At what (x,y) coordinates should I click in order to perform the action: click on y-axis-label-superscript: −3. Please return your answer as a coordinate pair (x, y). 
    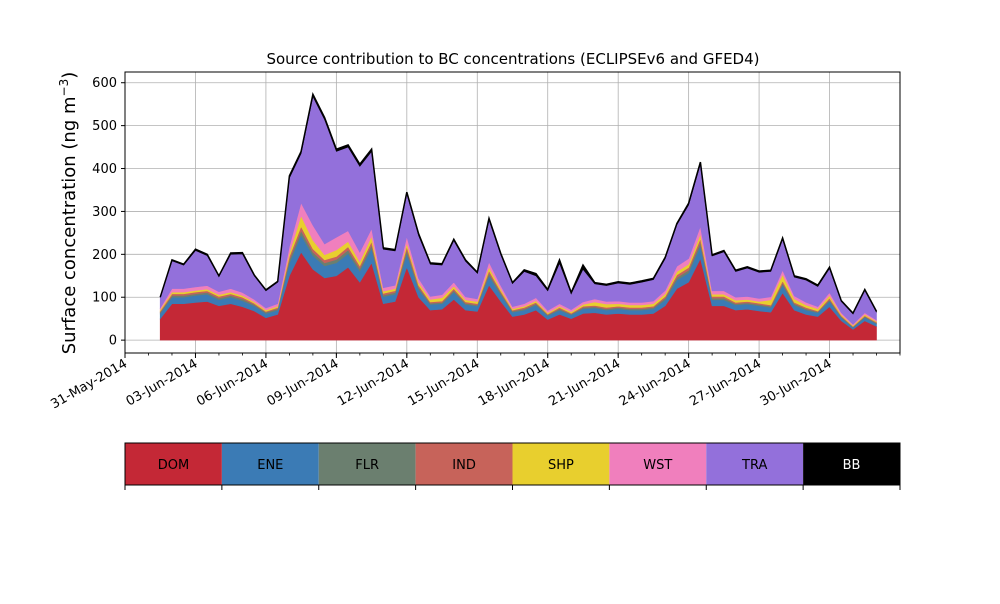
    Looking at the image, I should click on (64, 88).